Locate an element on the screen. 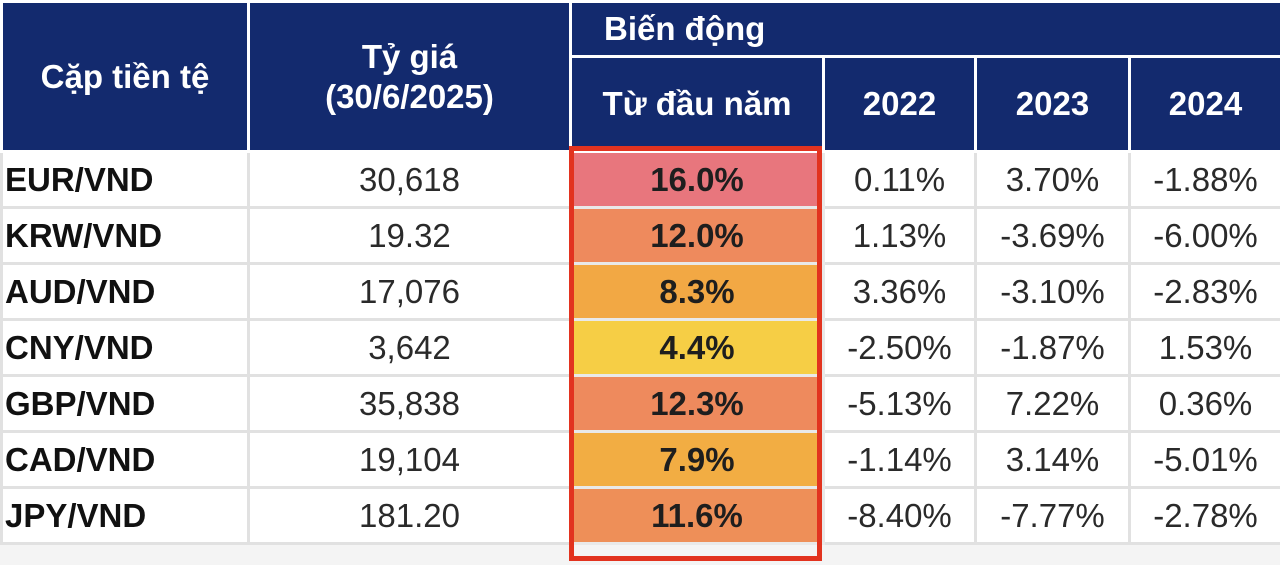 The height and width of the screenshot is (565, 1280). header-rate-line2: (30/6/2025) is located at coordinates (409, 96).